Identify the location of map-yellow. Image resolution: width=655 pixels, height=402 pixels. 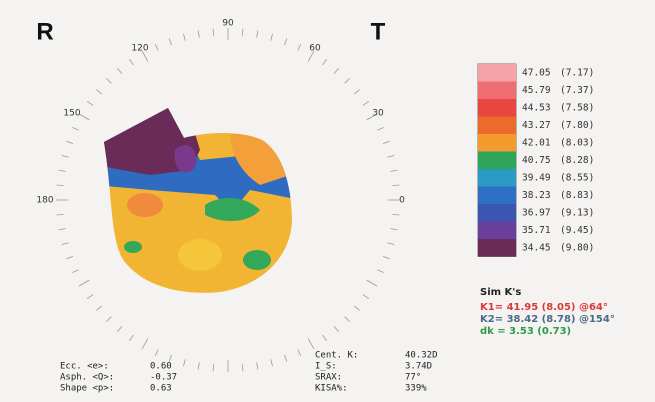
(200, 255).